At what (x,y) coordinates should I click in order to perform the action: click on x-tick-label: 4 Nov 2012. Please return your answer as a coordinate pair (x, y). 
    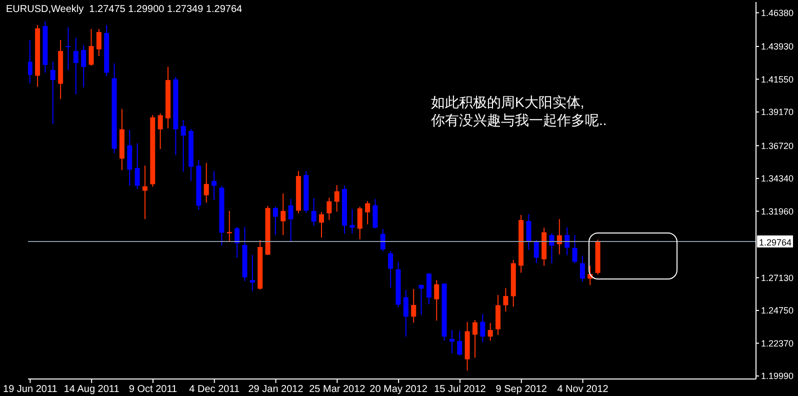
    Looking at the image, I should click on (583, 390).